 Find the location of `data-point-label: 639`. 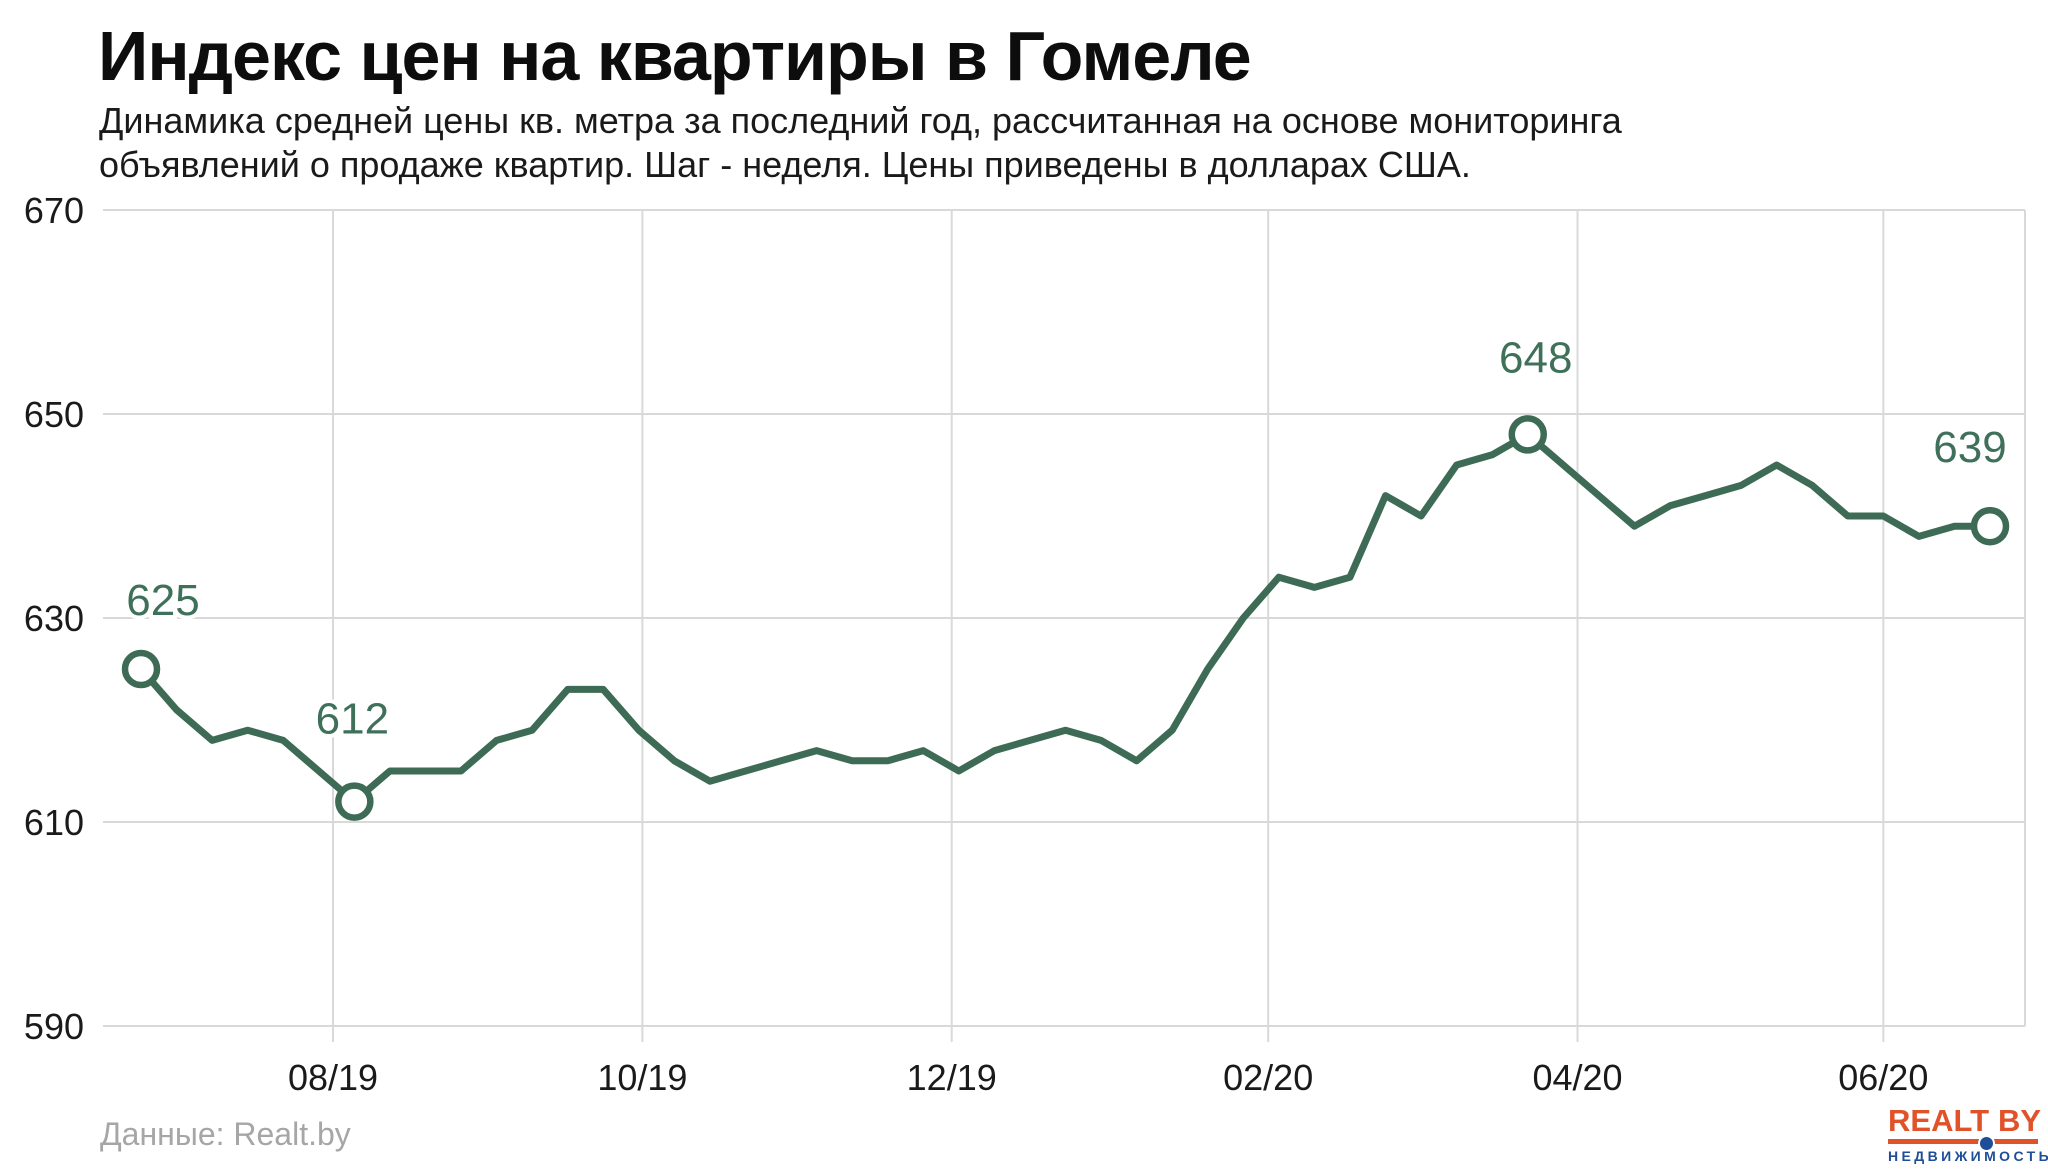

data-point-label: 639 is located at coordinates (1969, 447).